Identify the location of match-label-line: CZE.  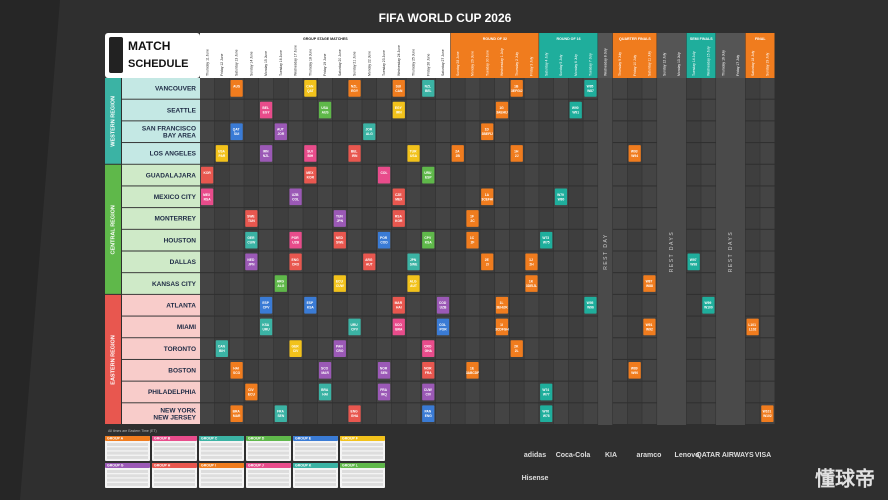
(399, 195).